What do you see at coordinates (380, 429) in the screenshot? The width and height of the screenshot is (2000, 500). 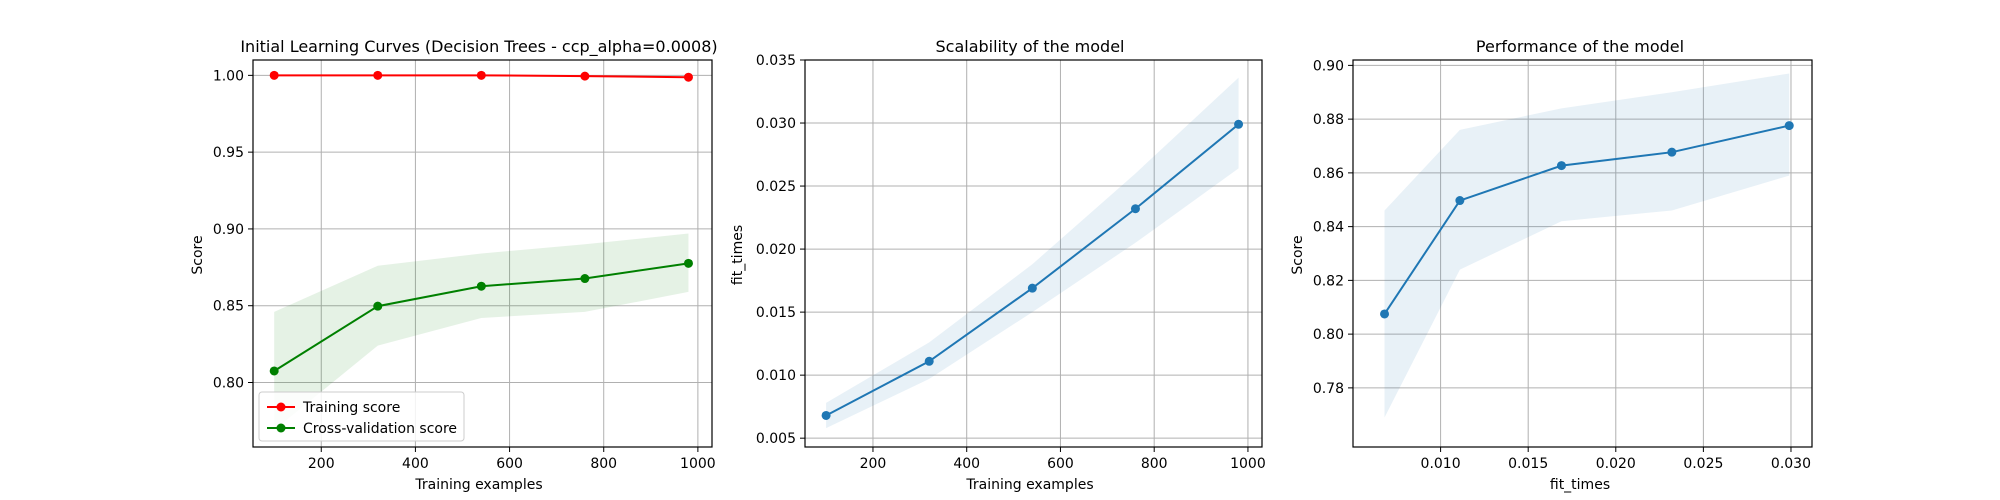 I see `legend-label-cv: Cross-validation score` at bounding box center [380, 429].